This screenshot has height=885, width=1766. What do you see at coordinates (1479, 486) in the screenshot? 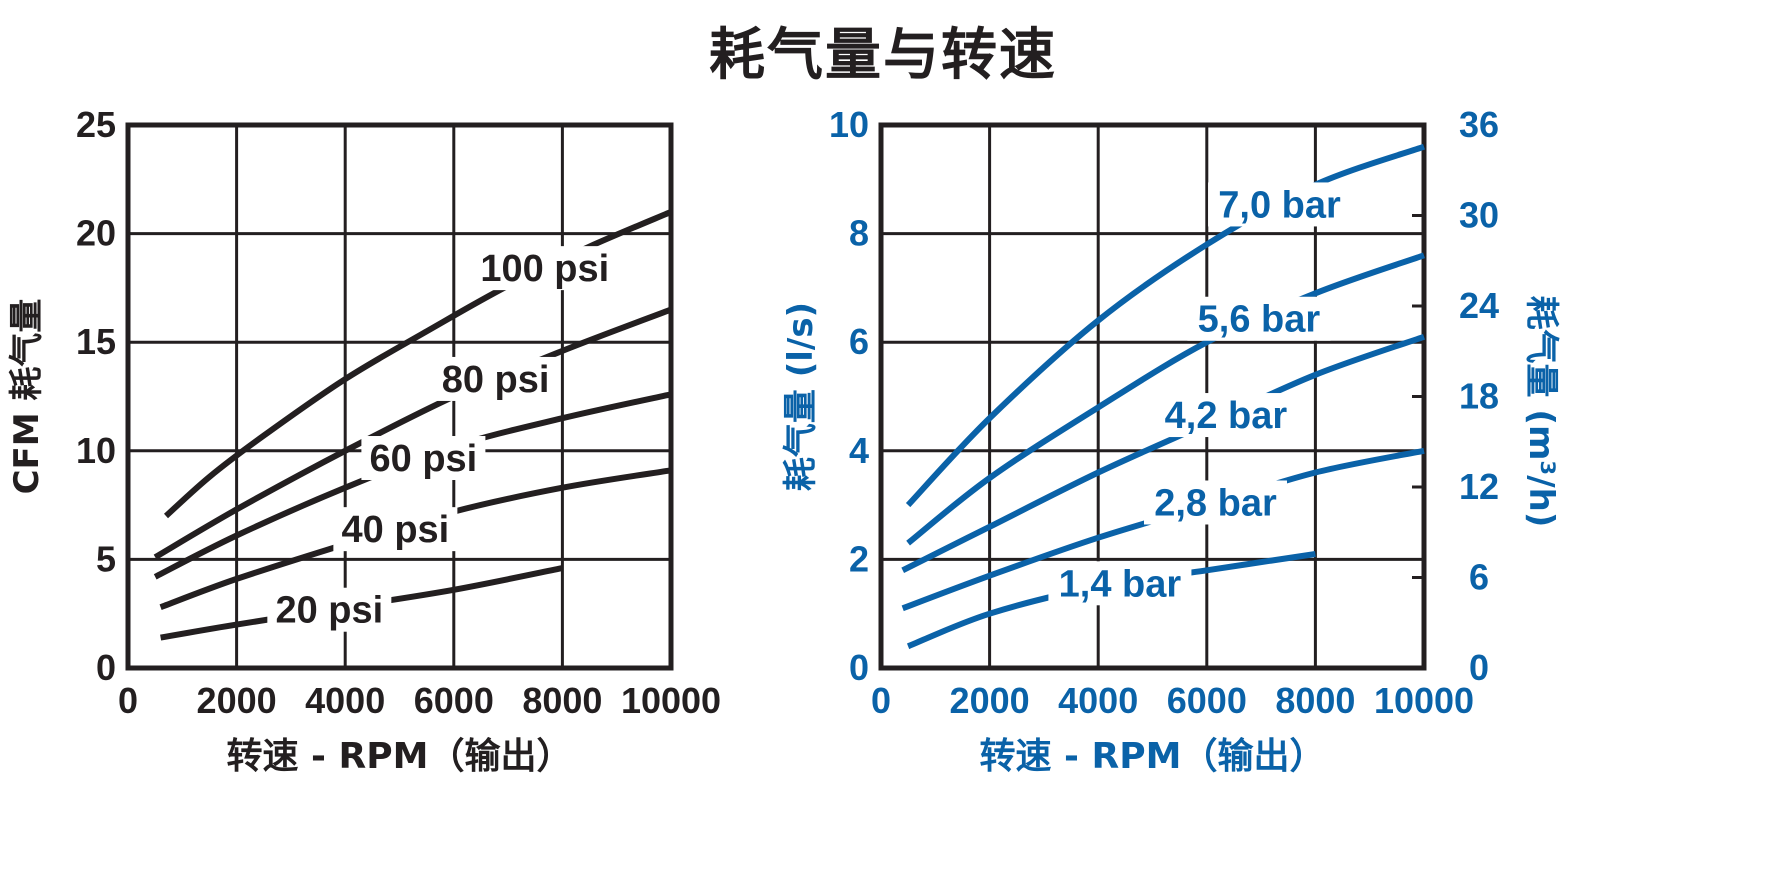
I see `y-right-tick-label: 12` at bounding box center [1479, 486].